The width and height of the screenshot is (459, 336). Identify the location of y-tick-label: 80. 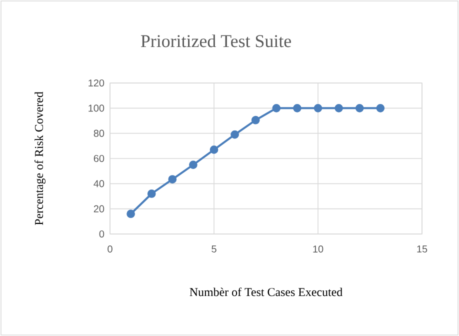
(99, 133).